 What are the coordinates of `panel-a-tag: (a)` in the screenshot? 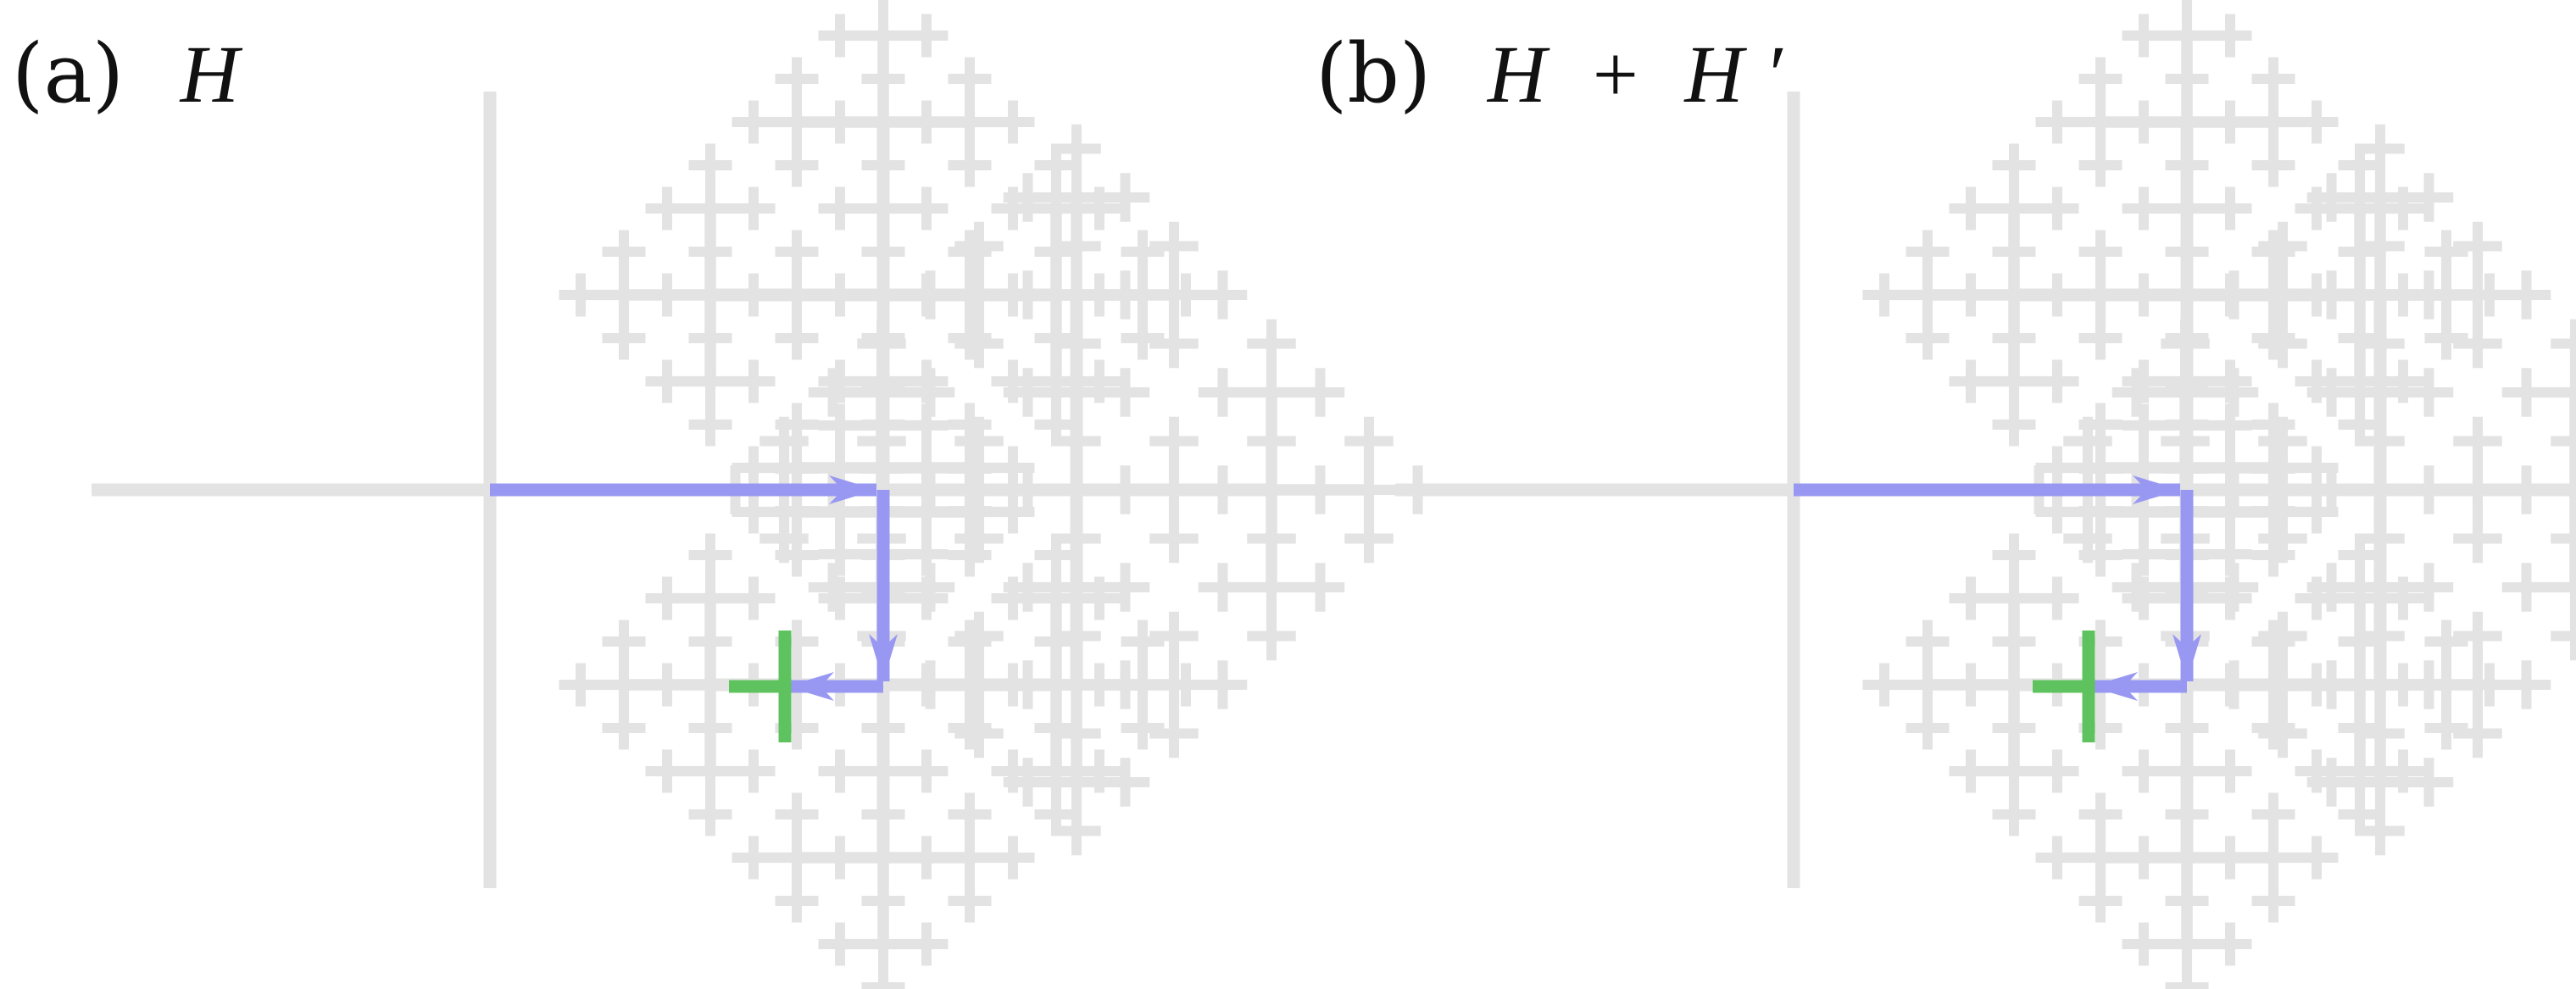 It's located at (68, 74).